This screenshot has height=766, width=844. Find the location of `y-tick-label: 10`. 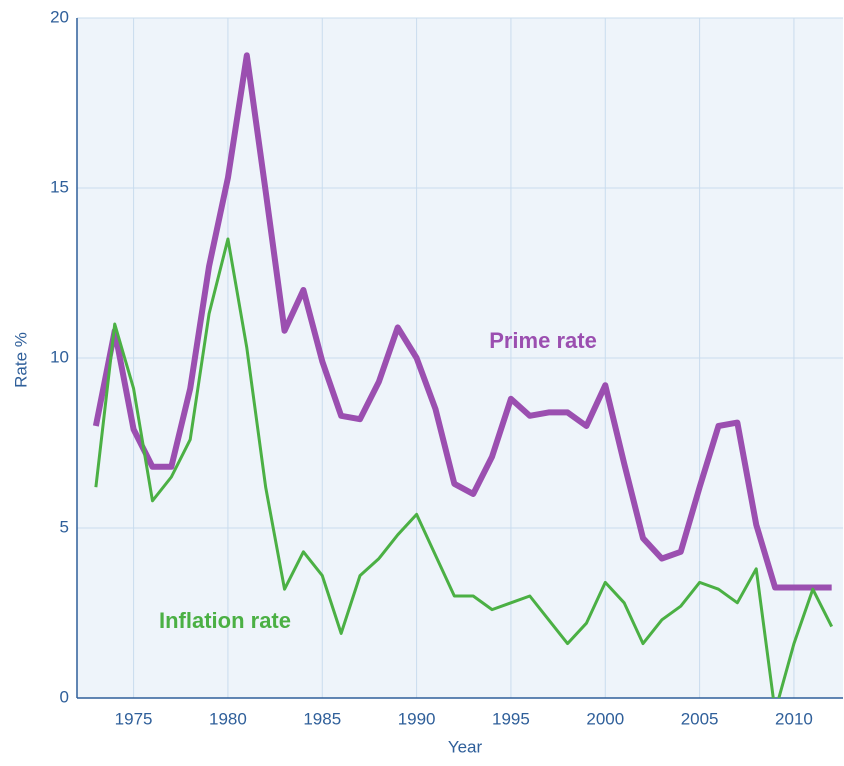

y-tick-label: 10 is located at coordinates (59, 356).